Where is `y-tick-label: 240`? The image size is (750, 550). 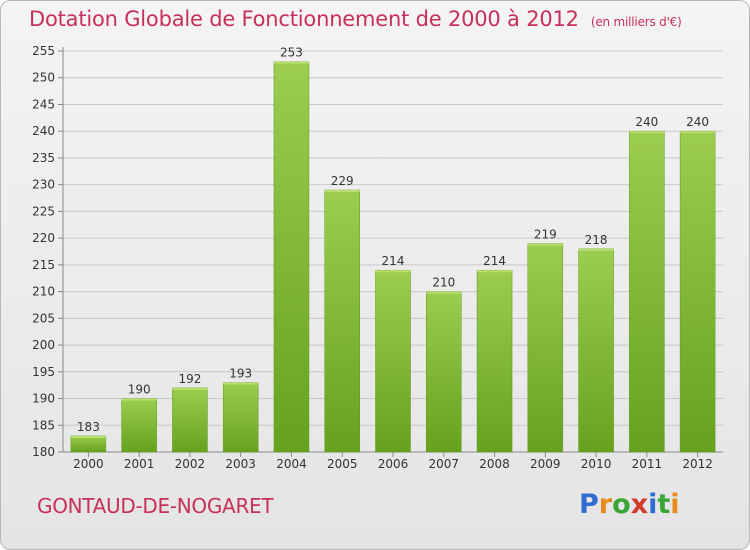 y-tick-label: 240 is located at coordinates (43, 131).